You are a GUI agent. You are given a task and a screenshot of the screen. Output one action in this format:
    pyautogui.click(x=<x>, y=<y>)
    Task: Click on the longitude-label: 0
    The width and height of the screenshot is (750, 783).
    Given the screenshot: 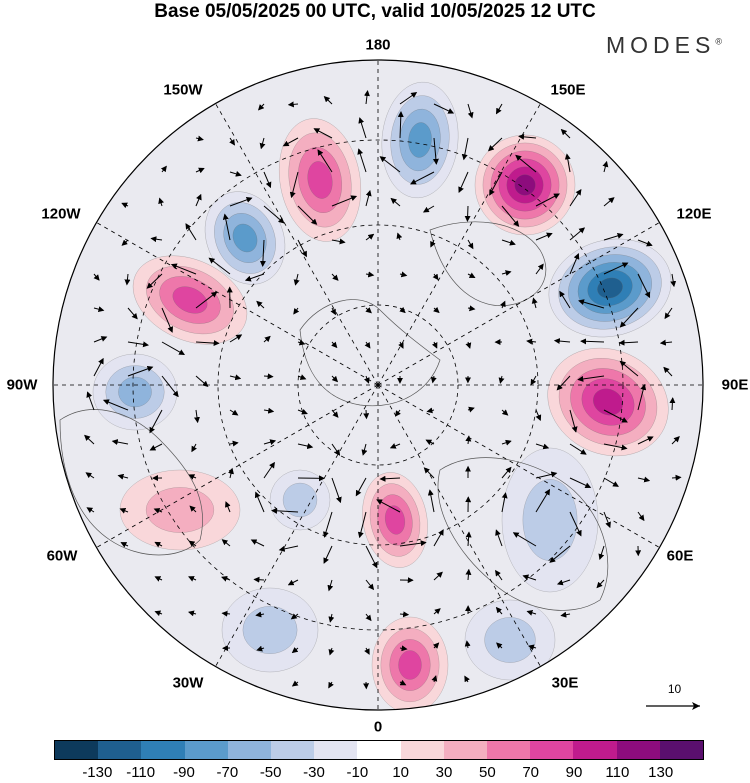 What is the action you would take?
    pyautogui.click(x=378, y=727)
    